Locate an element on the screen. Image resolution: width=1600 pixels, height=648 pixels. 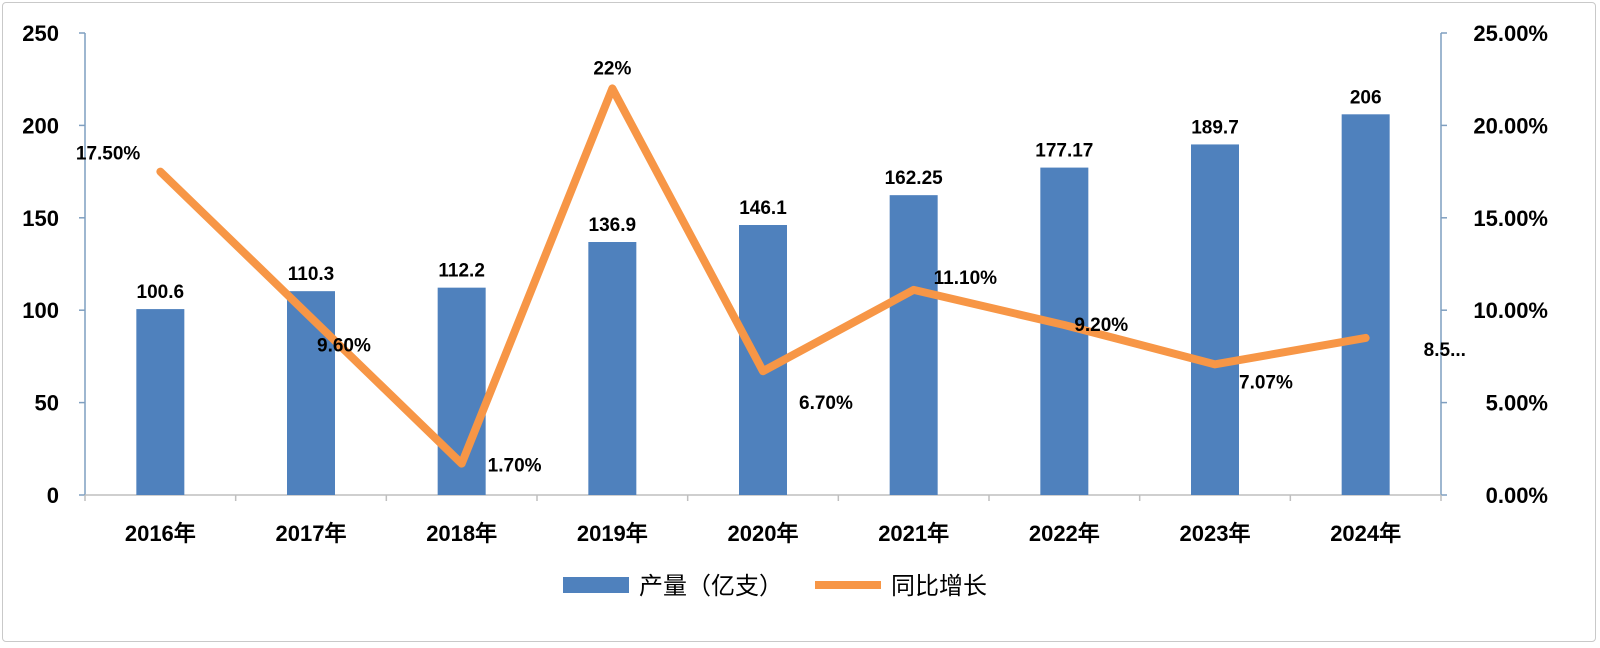
line-data-label: 1.70% is located at coordinates (515, 466).